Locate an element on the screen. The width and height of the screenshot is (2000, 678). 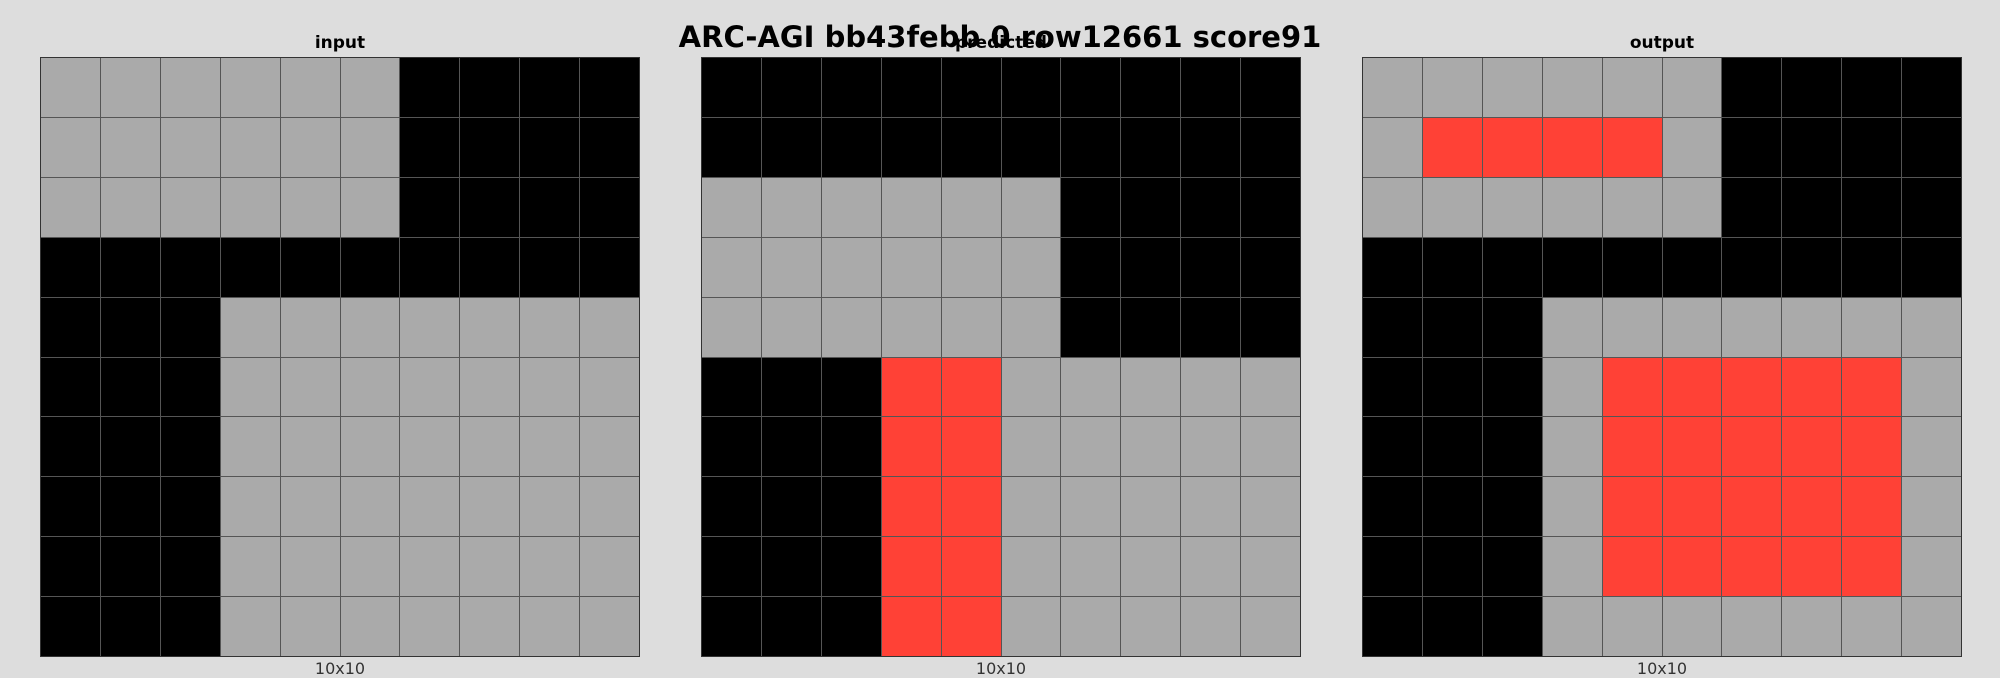
predicted-grid-size: 10x10 is located at coordinates (1001, 668).